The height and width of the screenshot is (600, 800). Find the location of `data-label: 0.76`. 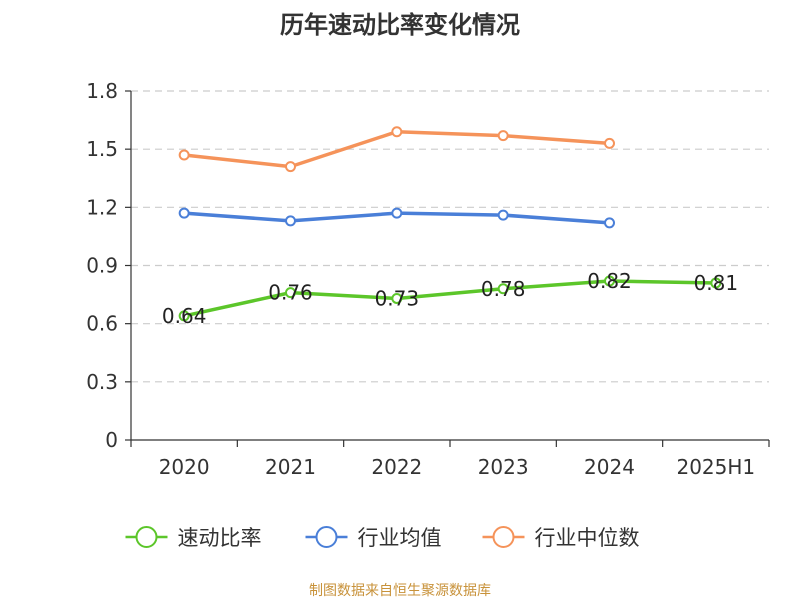

data-label: 0.76 is located at coordinates (290, 293).